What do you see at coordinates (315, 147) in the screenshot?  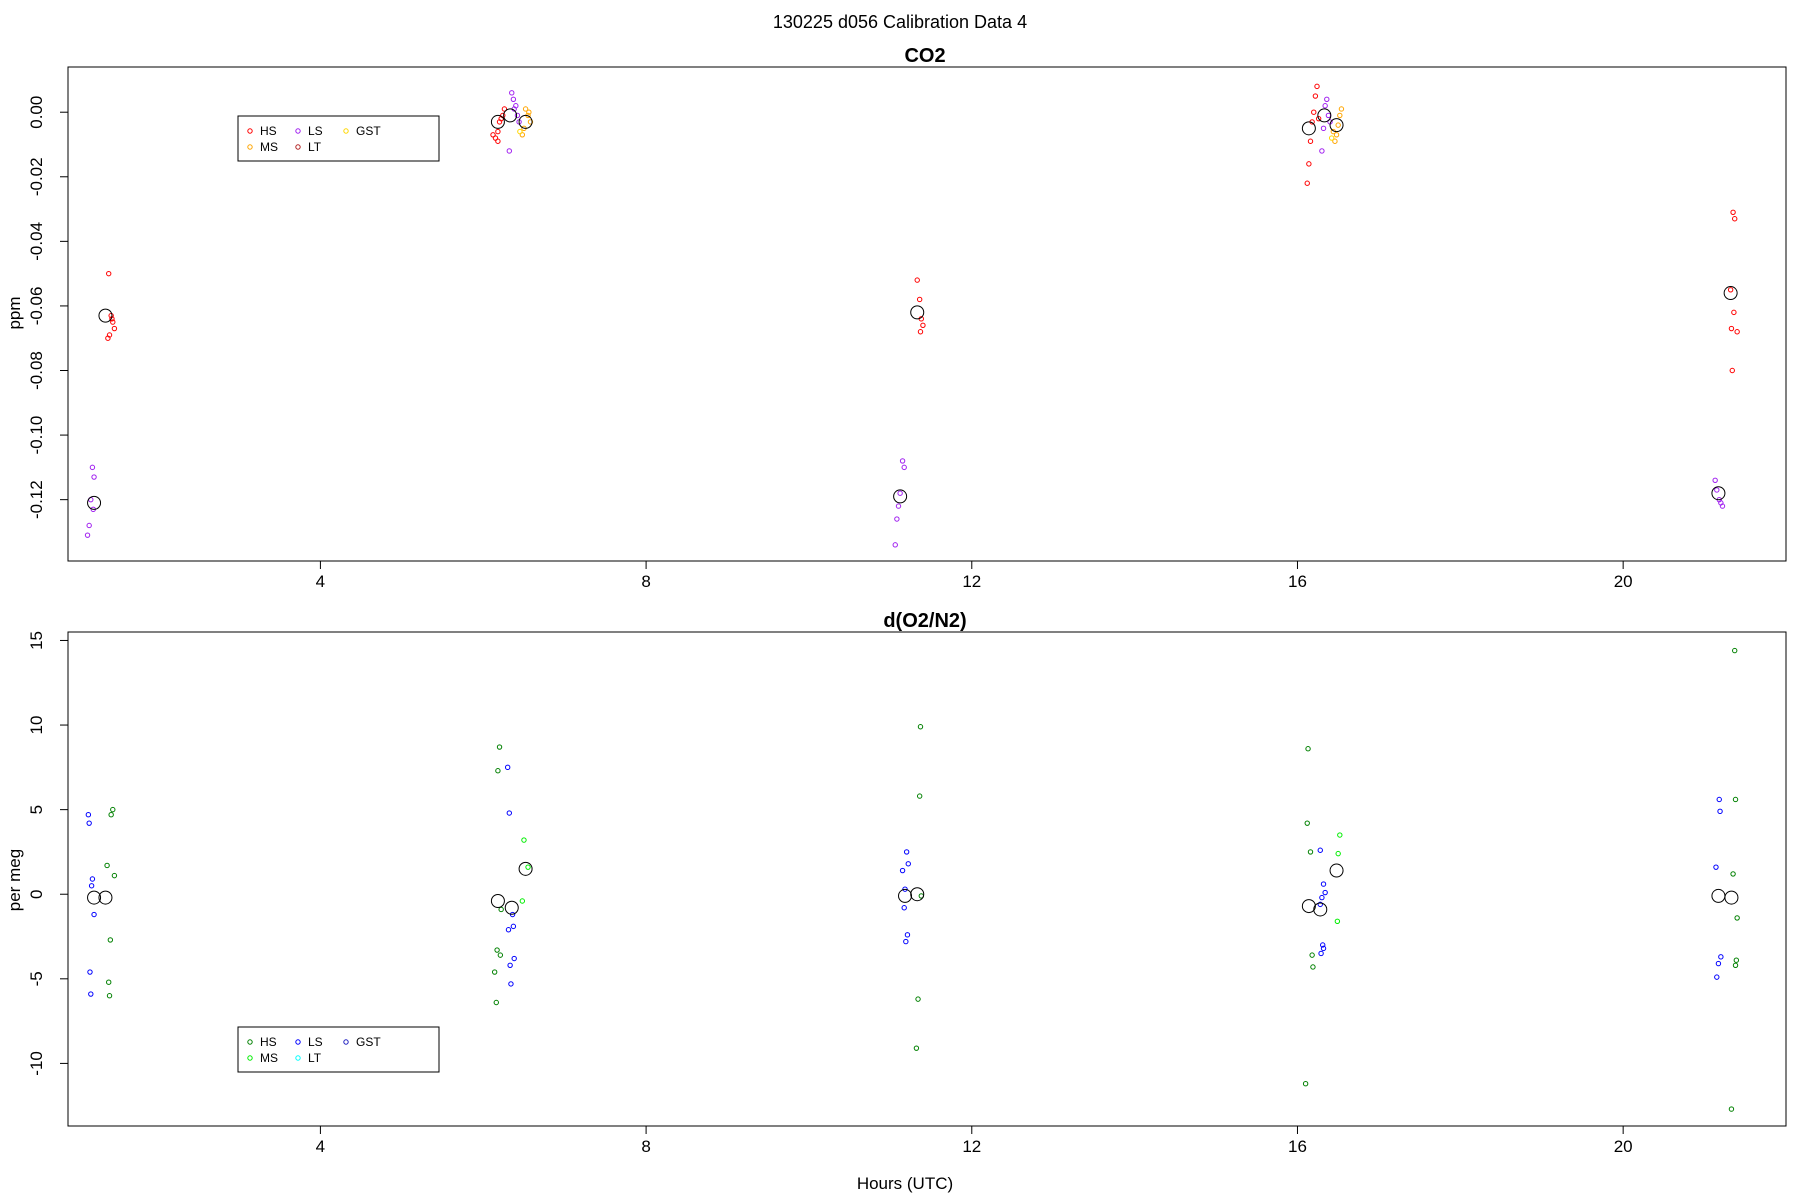 I see `co2-legend-label-lt: LT` at bounding box center [315, 147].